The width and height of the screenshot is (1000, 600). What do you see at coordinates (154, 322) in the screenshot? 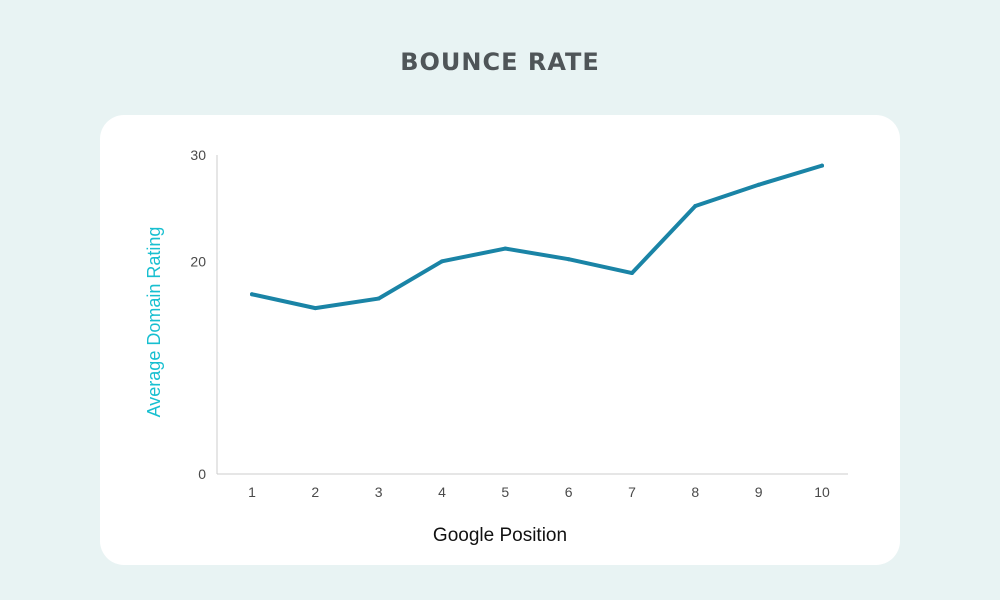
I see `y-axis-label: Average Domain Rating` at bounding box center [154, 322].